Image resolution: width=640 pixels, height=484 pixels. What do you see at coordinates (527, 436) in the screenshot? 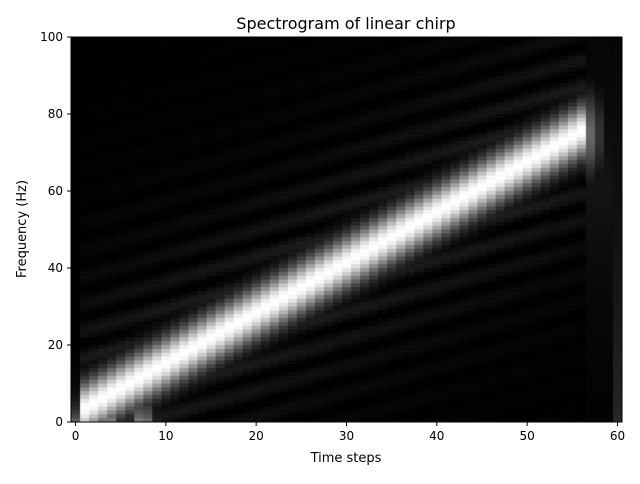
I see `x-tick-label: 50` at bounding box center [527, 436].